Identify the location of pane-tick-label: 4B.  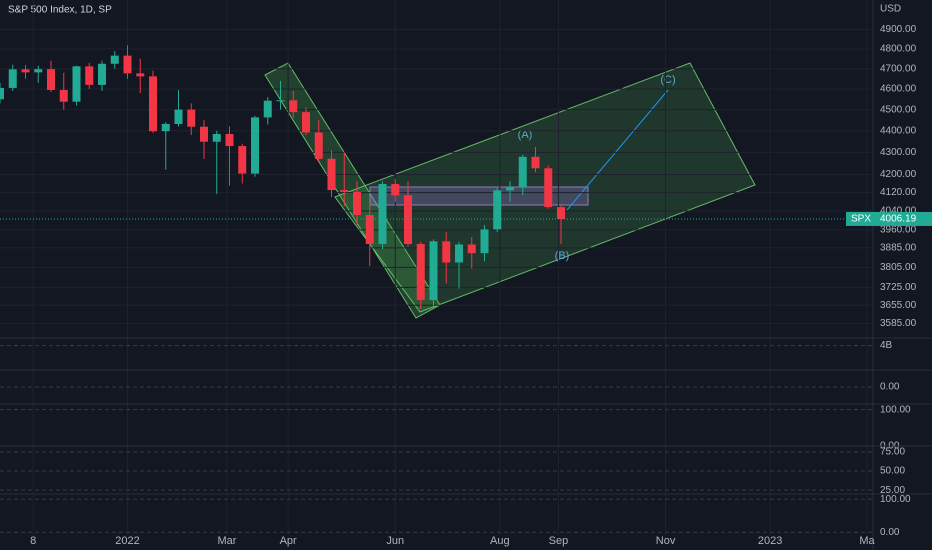
(886, 345).